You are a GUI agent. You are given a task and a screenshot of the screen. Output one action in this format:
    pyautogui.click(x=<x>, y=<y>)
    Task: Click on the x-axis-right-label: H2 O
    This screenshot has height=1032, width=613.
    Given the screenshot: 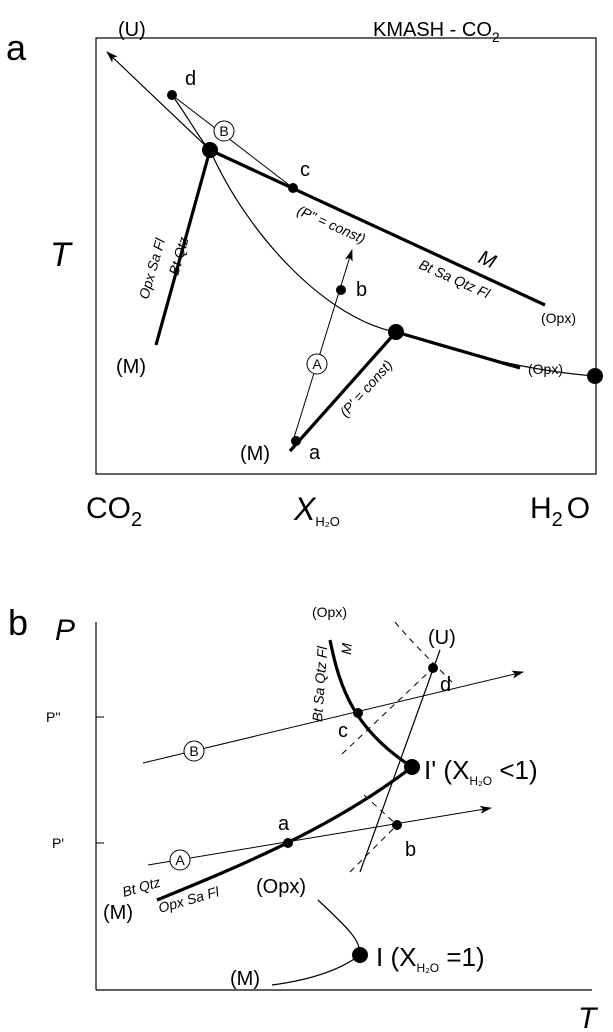 What is the action you would take?
    pyautogui.click(x=560, y=511)
    